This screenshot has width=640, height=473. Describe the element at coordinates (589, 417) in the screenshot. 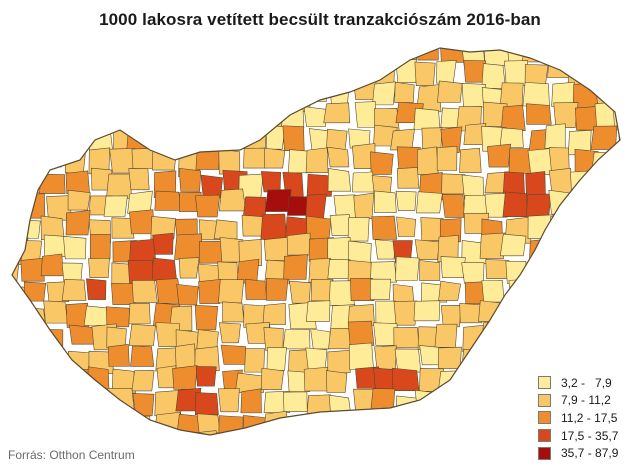

I see `legend-label-3: 11,2 - 17,5` at that location.